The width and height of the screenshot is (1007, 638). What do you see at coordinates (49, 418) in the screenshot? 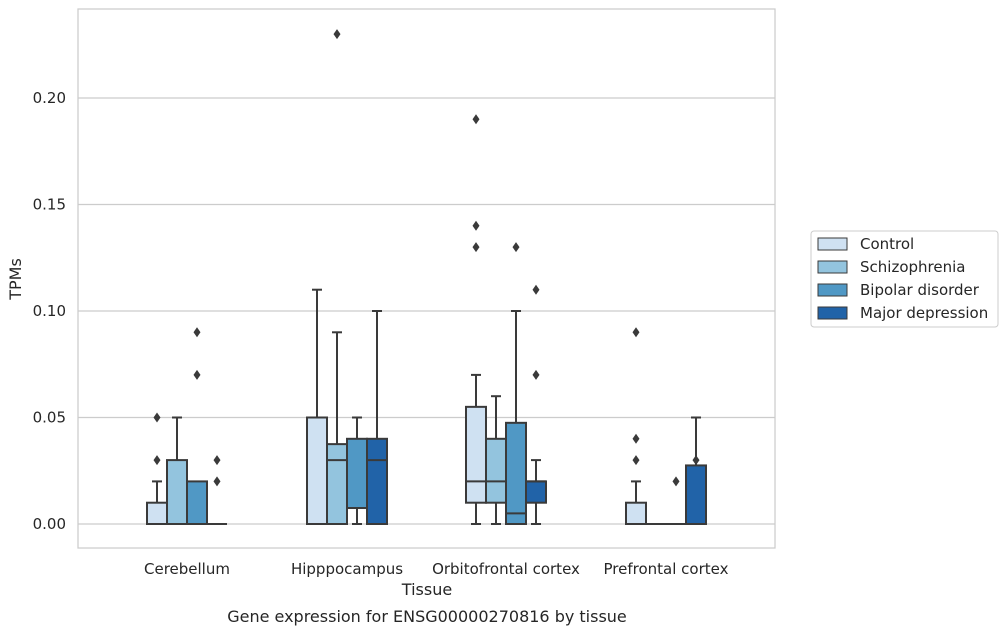
I see `y-tick-label: 0.05` at bounding box center [49, 418].